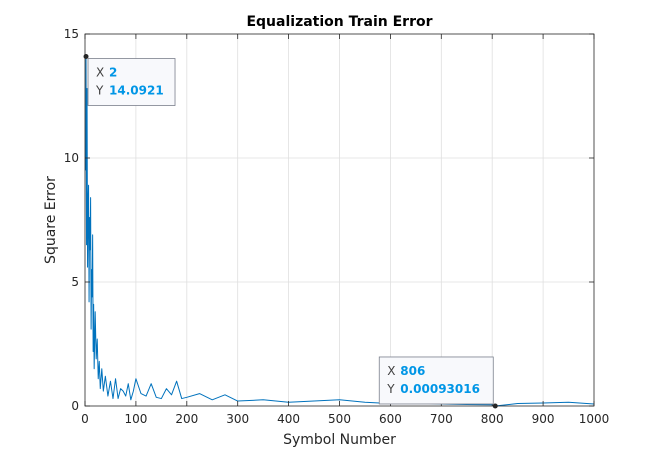 The image size is (657, 456). I want to click on y-tick-label: 5, so click(75, 282).